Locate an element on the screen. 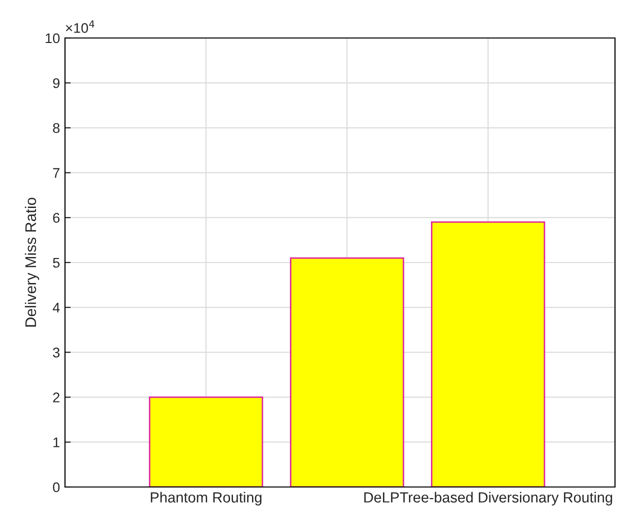 This screenshot has width=620, height=512. y-tick-label: 9 is located at coordinates (56, 83).